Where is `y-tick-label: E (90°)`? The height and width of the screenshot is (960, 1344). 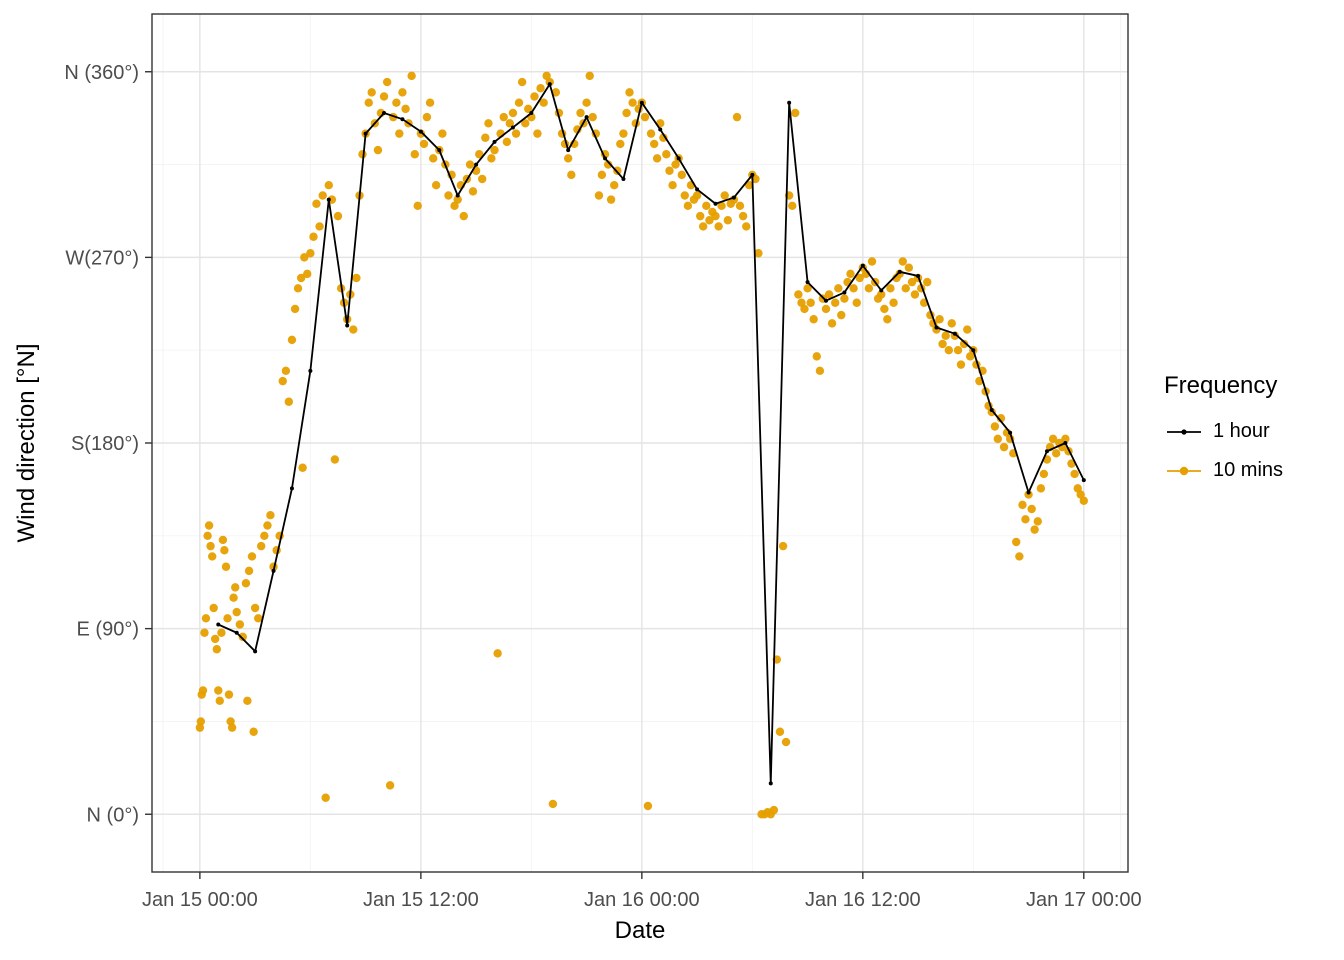 y-tick-label: E (90°) is located at coordinates (108, 630).